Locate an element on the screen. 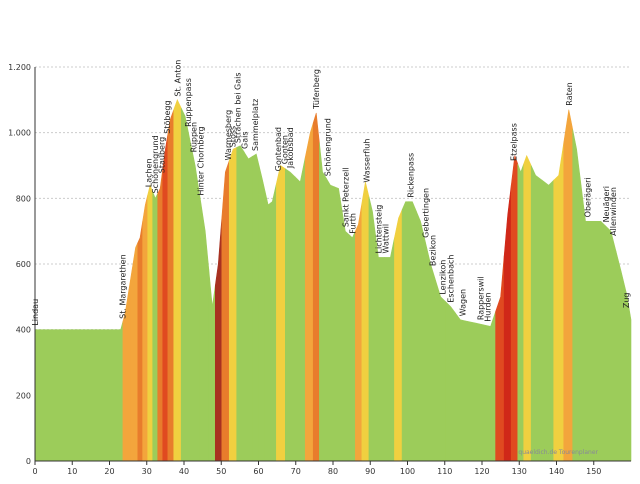 The image size is (640, 484). place-label: Gontenbad is located at coordinates (278, 149).